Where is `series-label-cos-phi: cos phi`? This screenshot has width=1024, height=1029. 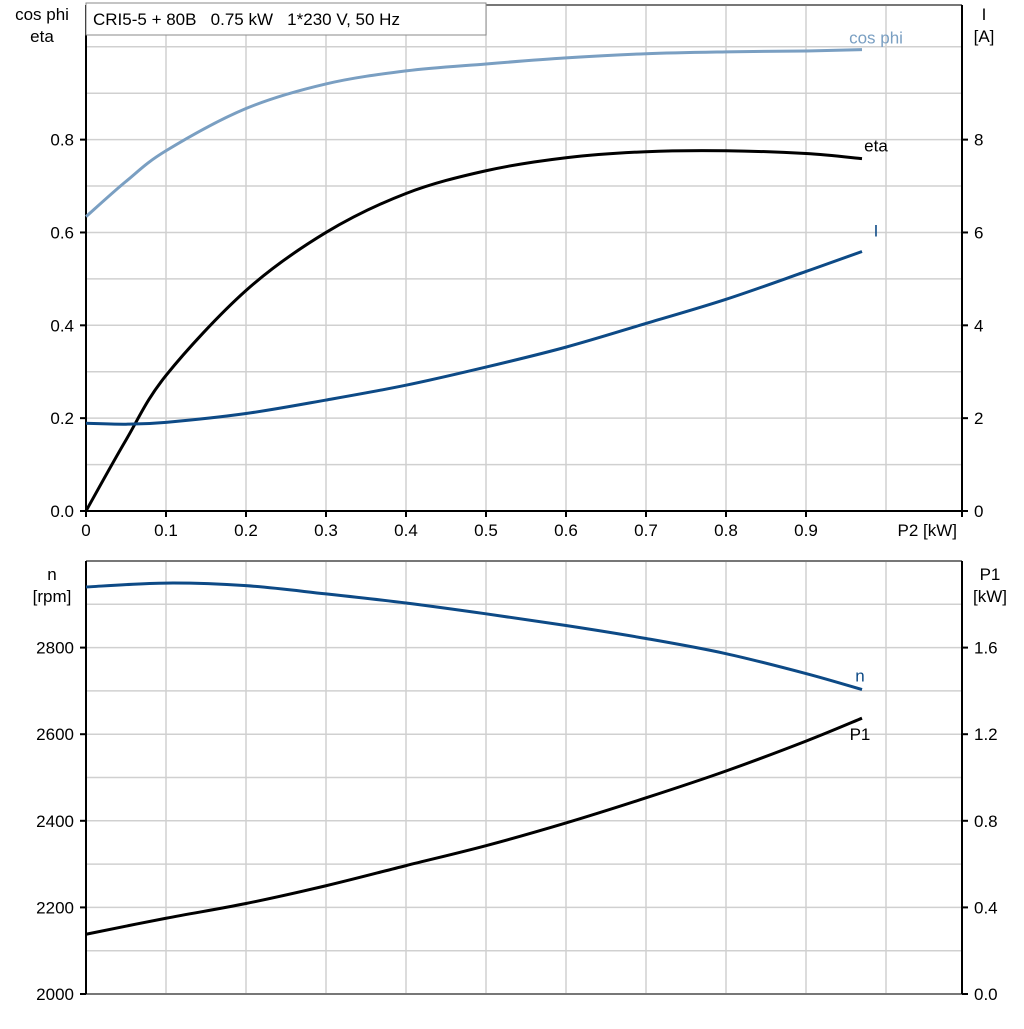 series-label-cos-phi: cos phi is located at coordinates (876, 38).